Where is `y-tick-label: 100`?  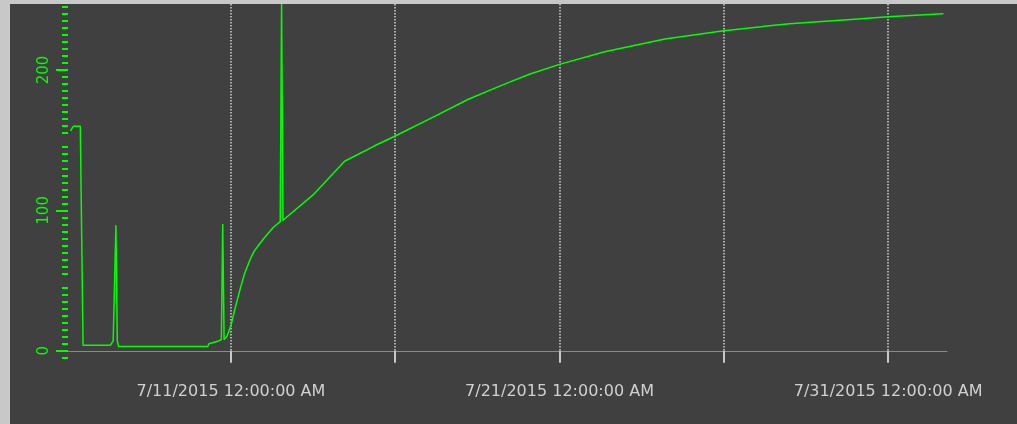 y-tick-label: 100 is located at coordinates (42, 210).